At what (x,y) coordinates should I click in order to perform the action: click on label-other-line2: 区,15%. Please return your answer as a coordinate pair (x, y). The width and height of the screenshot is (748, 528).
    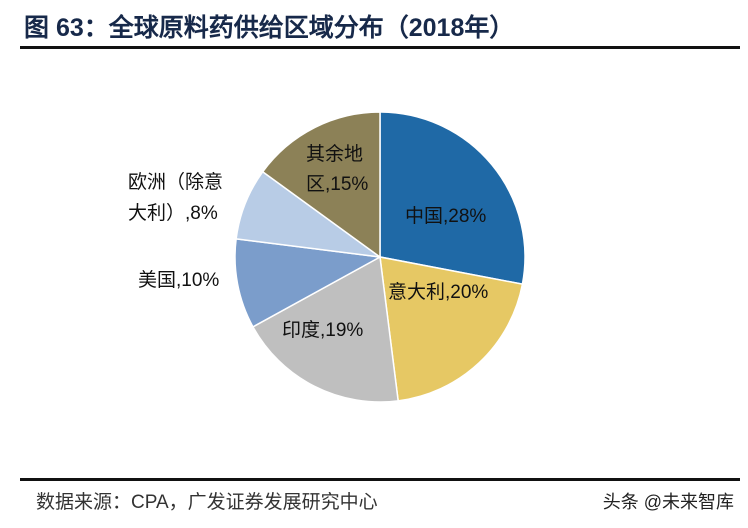
    Looking at the image, I should click on (337, 184).